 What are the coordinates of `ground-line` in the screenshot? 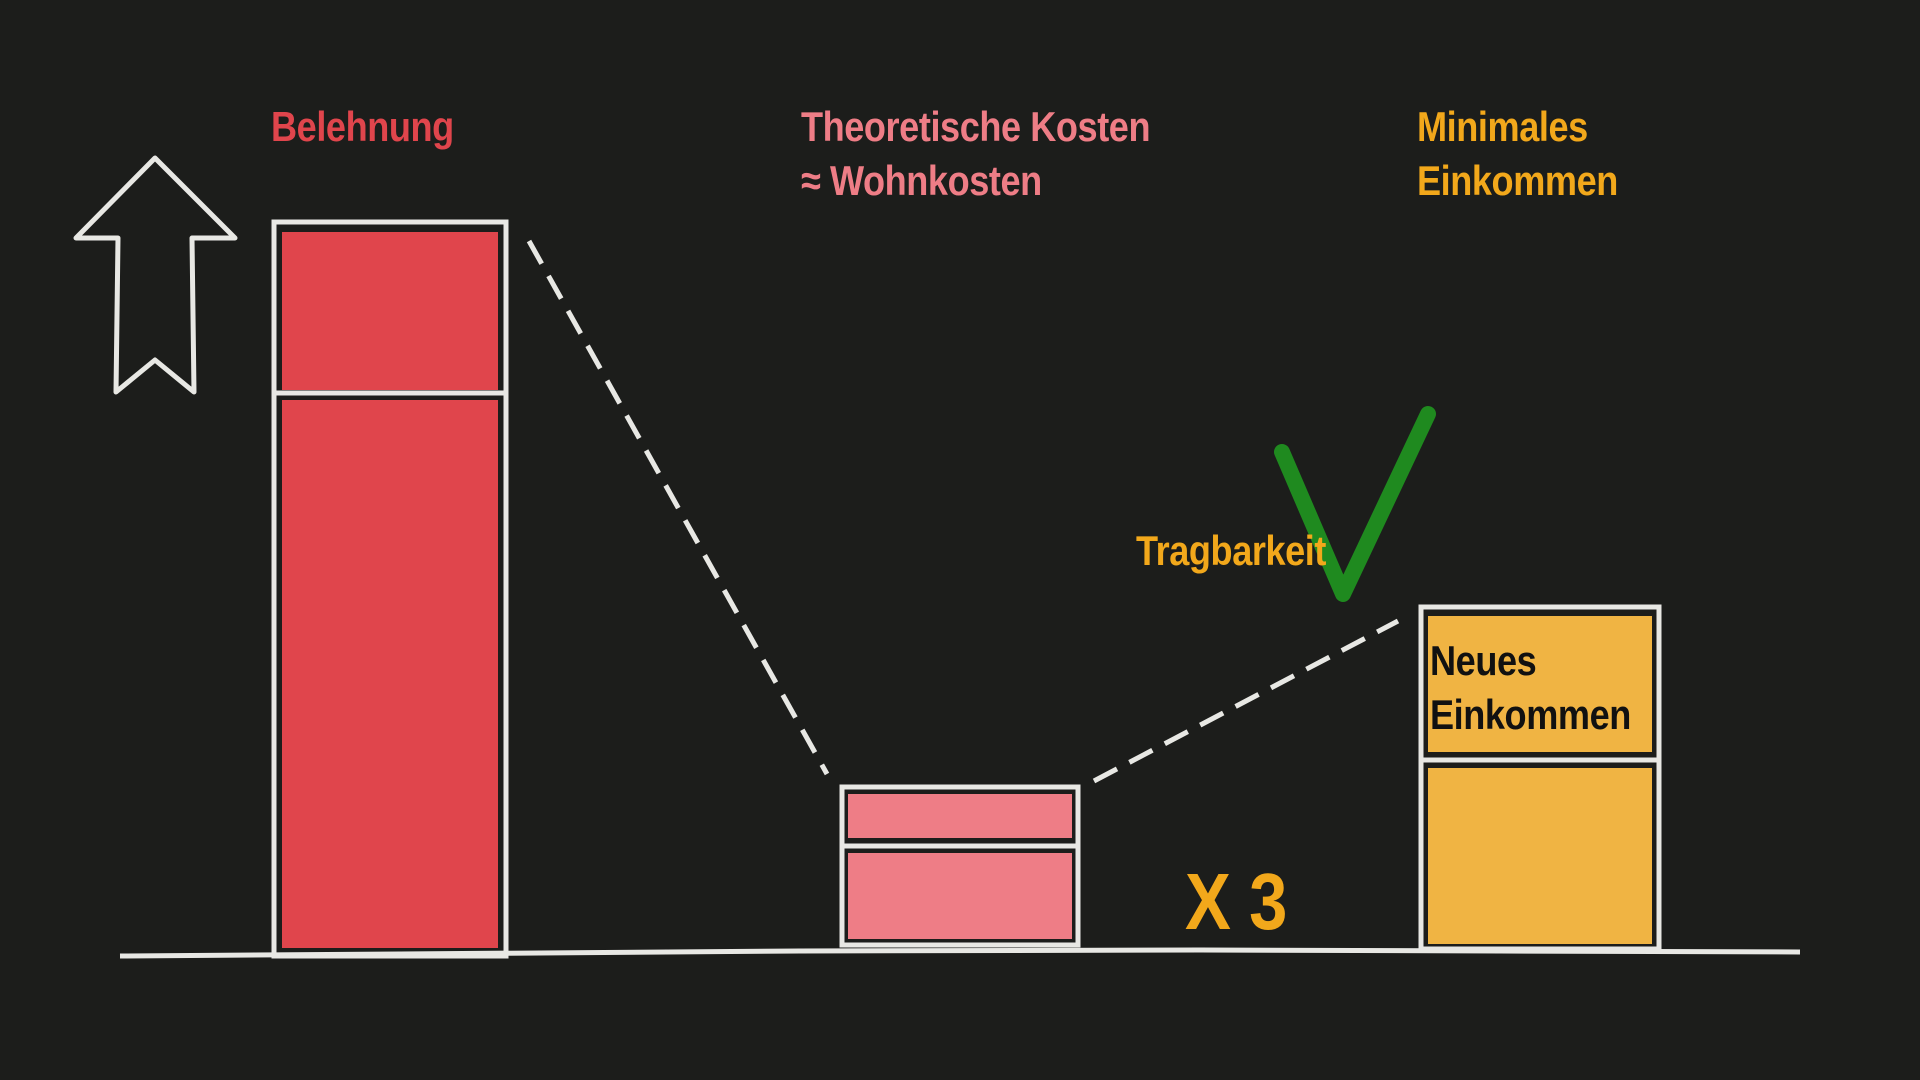 It's located at (960, 953).